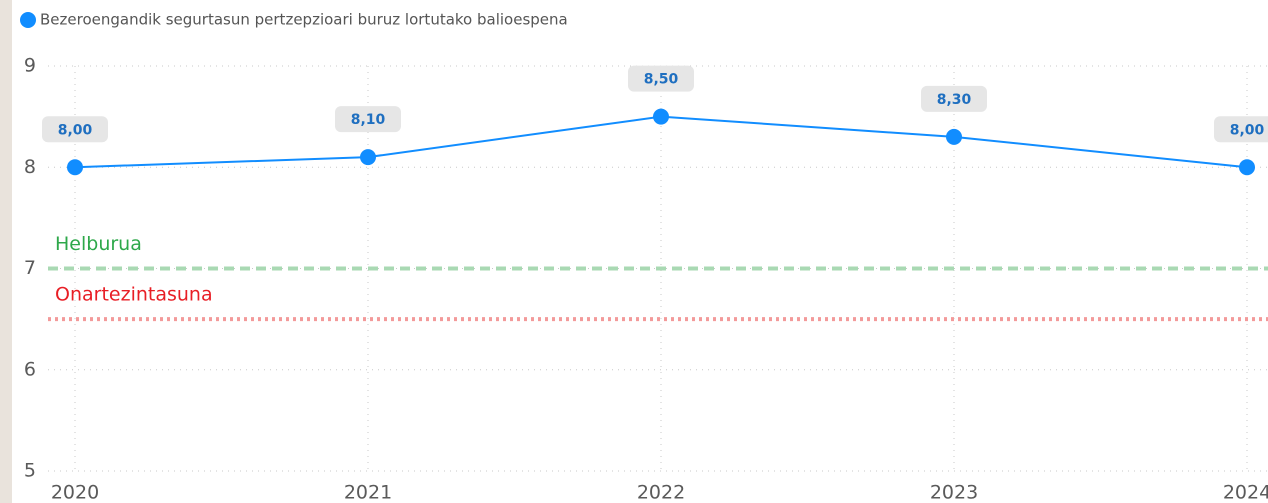 The width and height of the screenshot is (1268, 503). I want to click on x-tick-label: 2024, so click(1245, 492).